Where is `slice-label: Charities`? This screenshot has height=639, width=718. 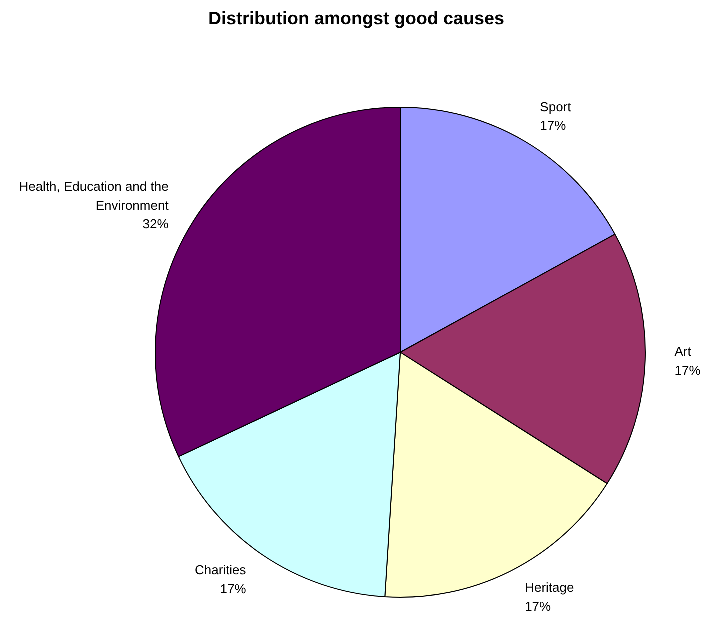
slice-label: Charities is located at coordinates (220, 570).